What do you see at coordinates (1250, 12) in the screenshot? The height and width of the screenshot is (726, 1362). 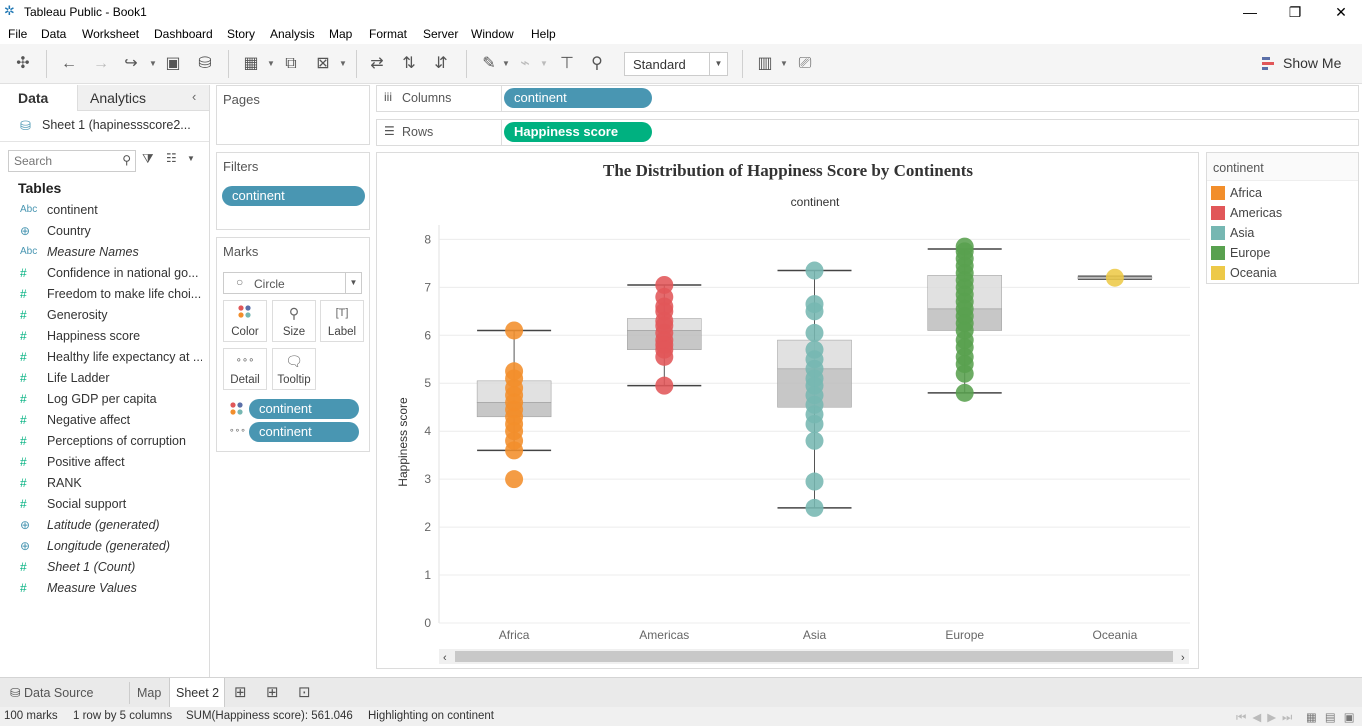 I see `minimize-icon: —` at bounding box center [1250, 12].